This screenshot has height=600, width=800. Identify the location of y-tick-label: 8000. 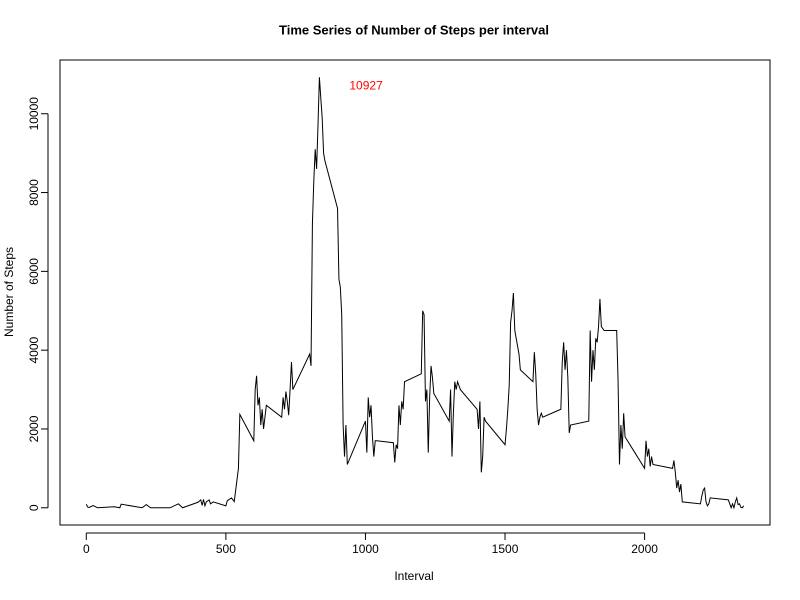
(34, 192).